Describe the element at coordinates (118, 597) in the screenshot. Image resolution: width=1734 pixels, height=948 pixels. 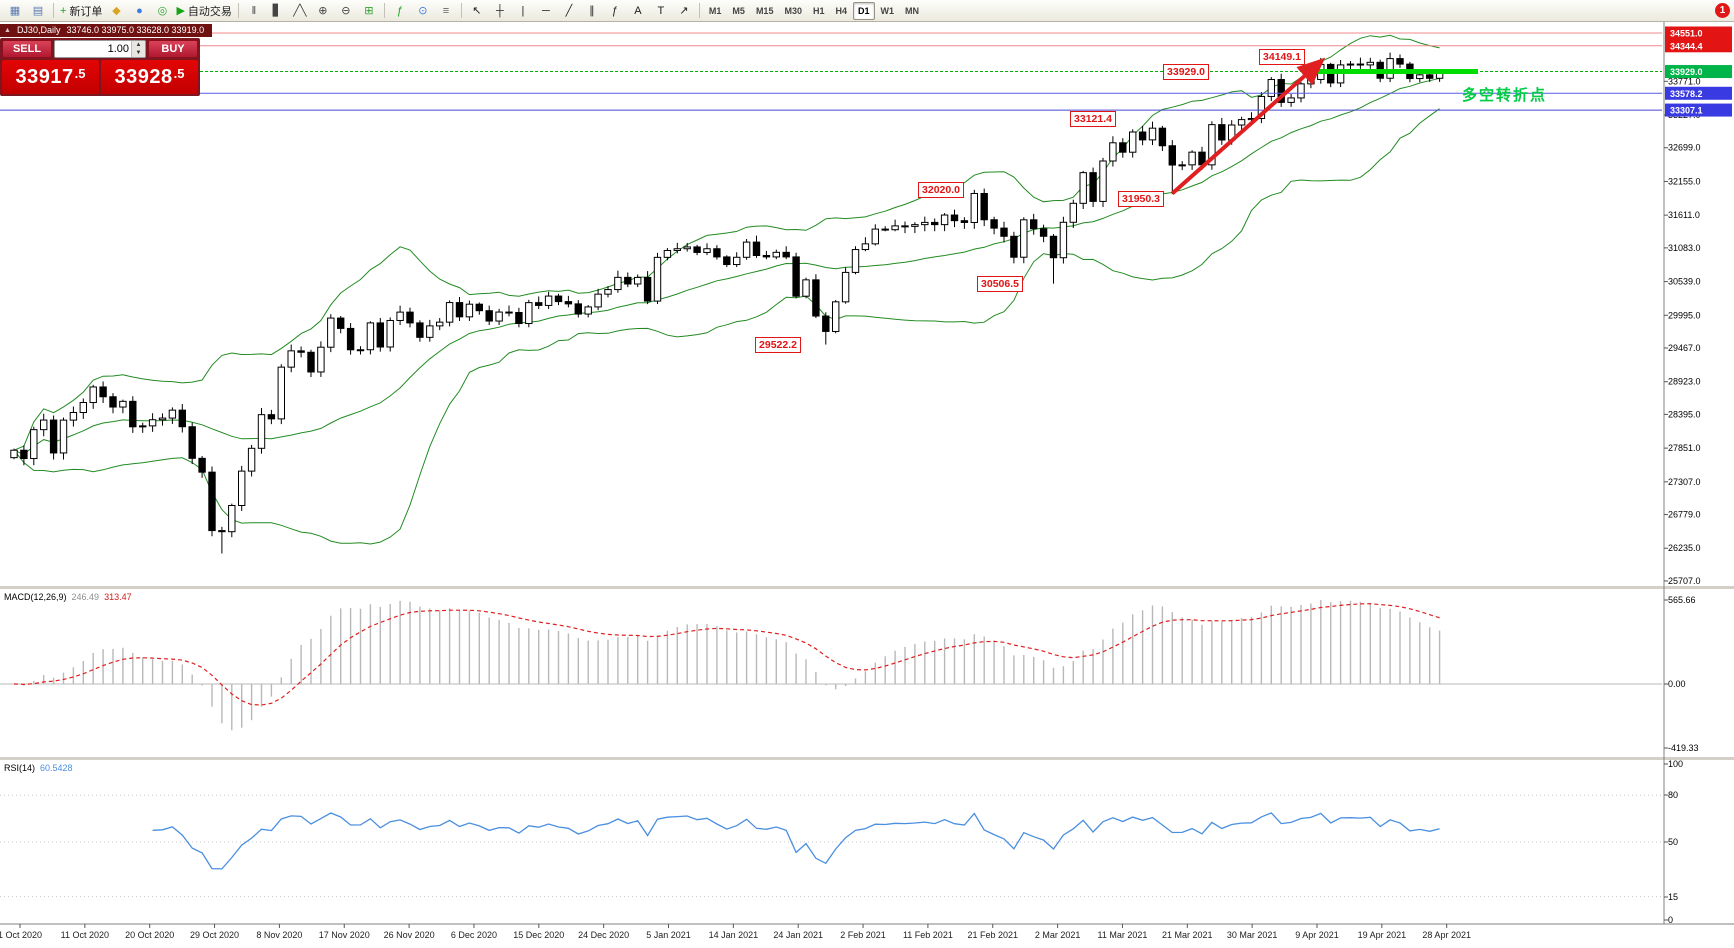
I see `macd-signal-value: 313.47` at that location.